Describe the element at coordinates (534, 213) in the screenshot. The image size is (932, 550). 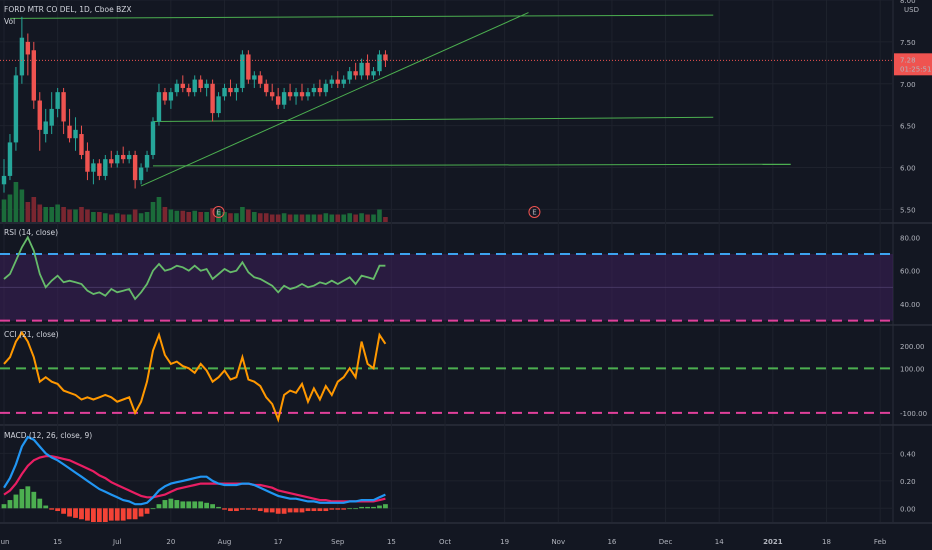
I see `earnings-marker-label: E` at that location.